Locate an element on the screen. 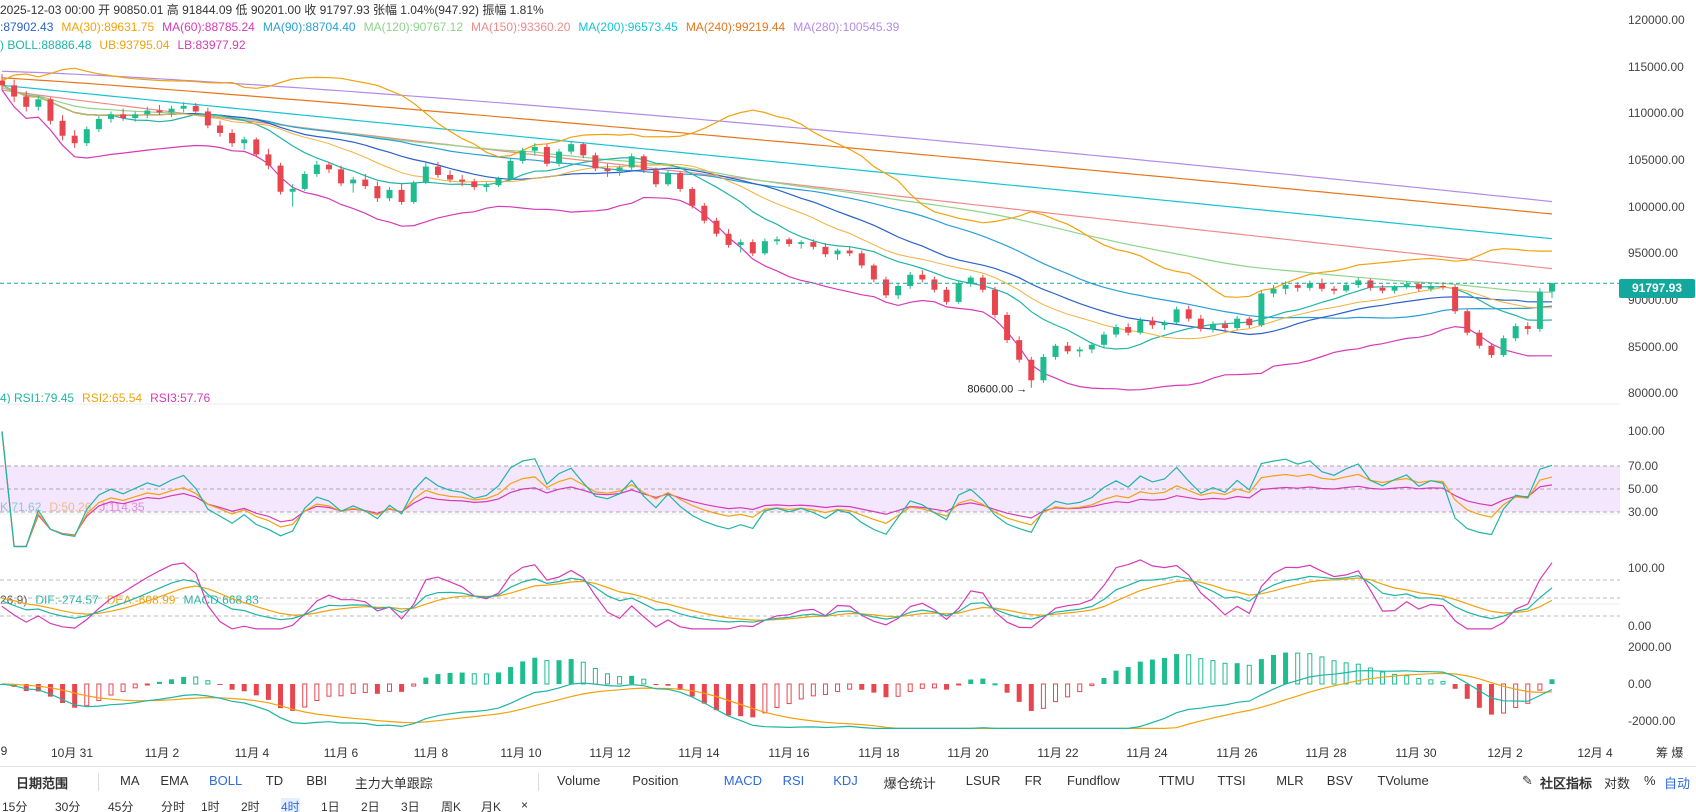 This screenshot has width=1696, height=812. indicator-5: 主力大单跟踪 is located at coordinates (393, 783).